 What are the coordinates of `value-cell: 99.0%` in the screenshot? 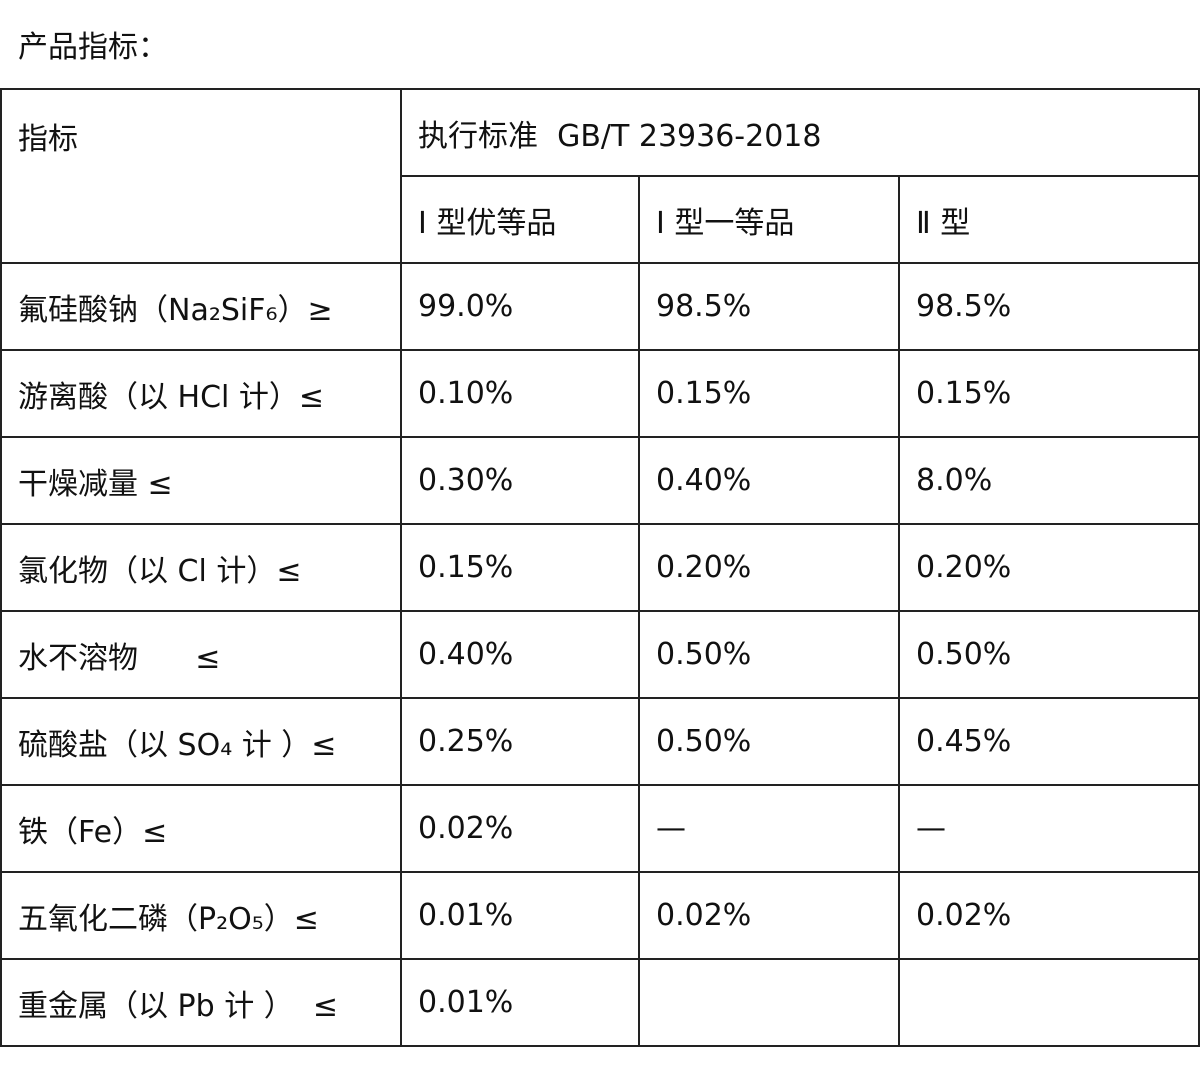 It's located at (520, 306).